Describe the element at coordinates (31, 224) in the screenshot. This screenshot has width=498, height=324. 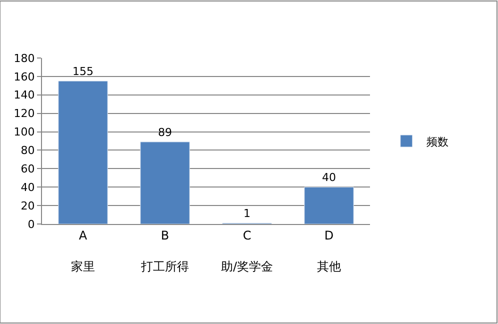
I see `y-tick-label: 0` at that location.